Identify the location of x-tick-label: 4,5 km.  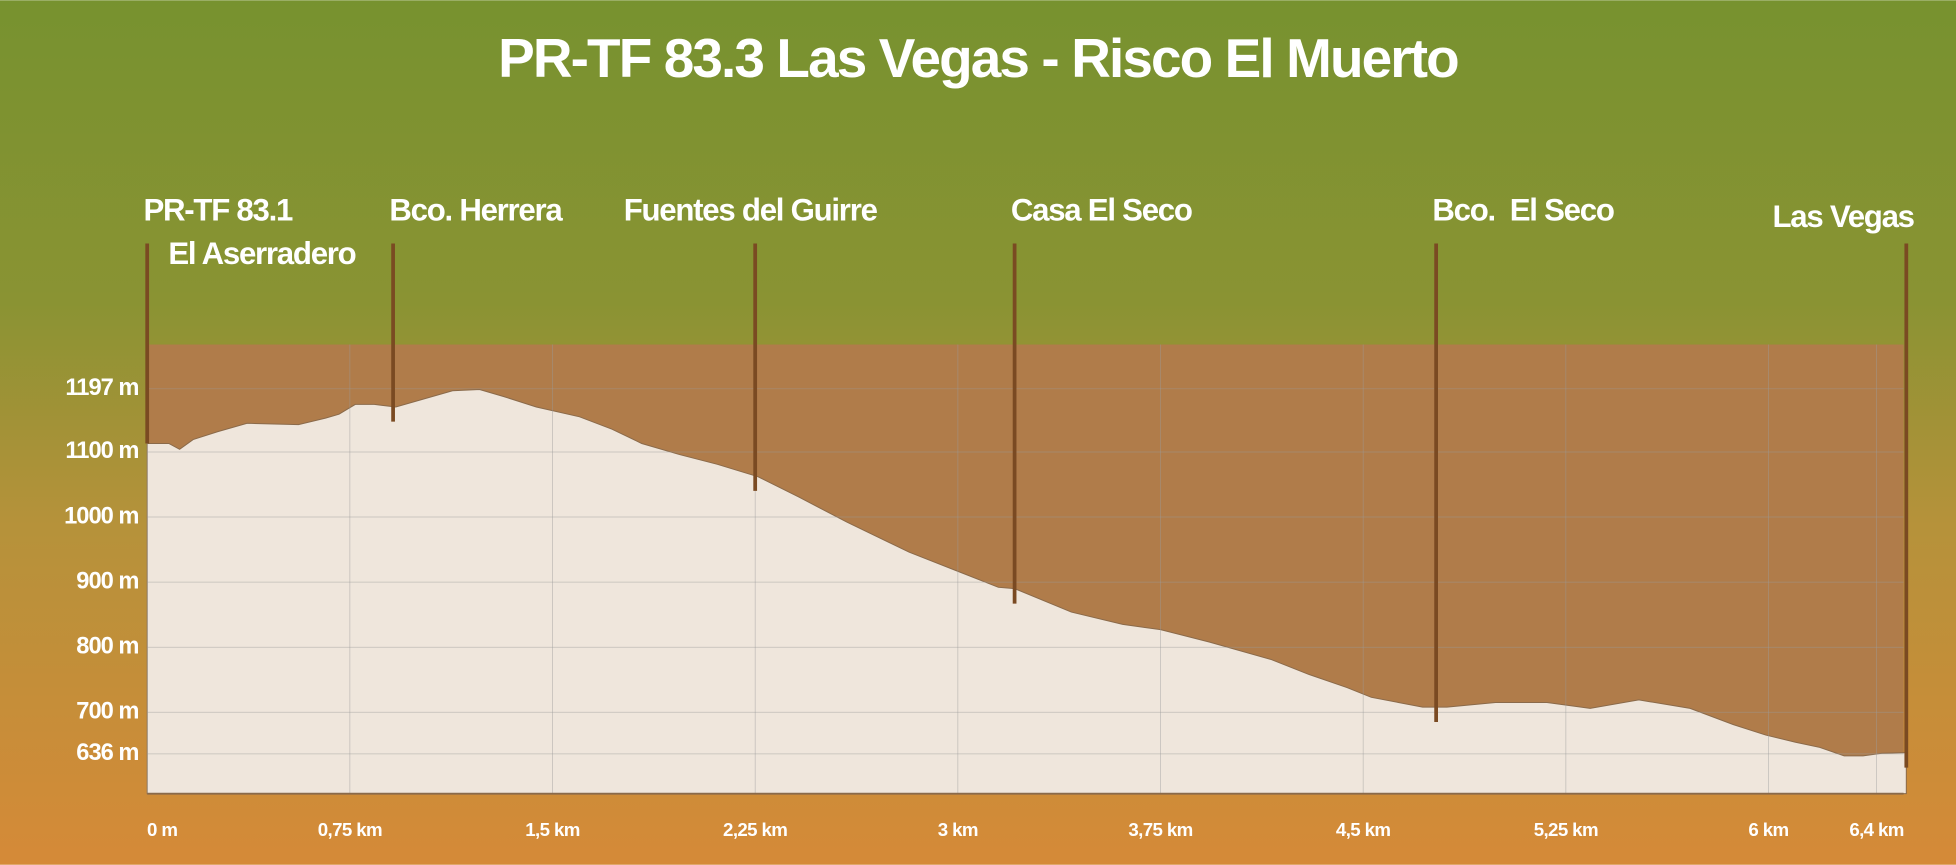
(1363, 829).